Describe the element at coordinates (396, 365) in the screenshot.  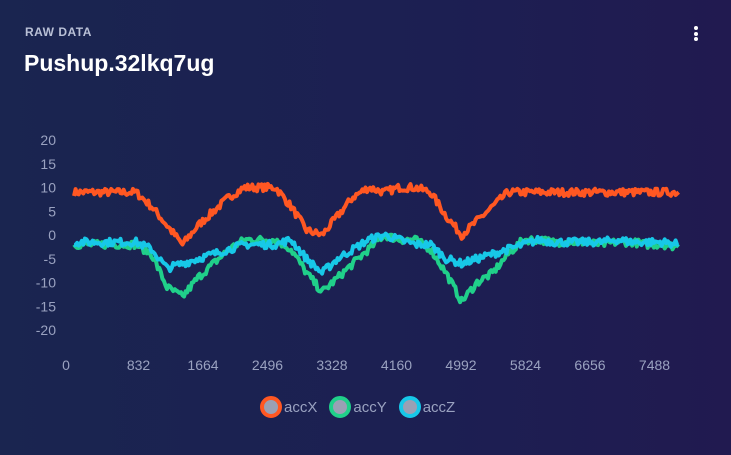
I see `x-tick-label: 4160` at that location.